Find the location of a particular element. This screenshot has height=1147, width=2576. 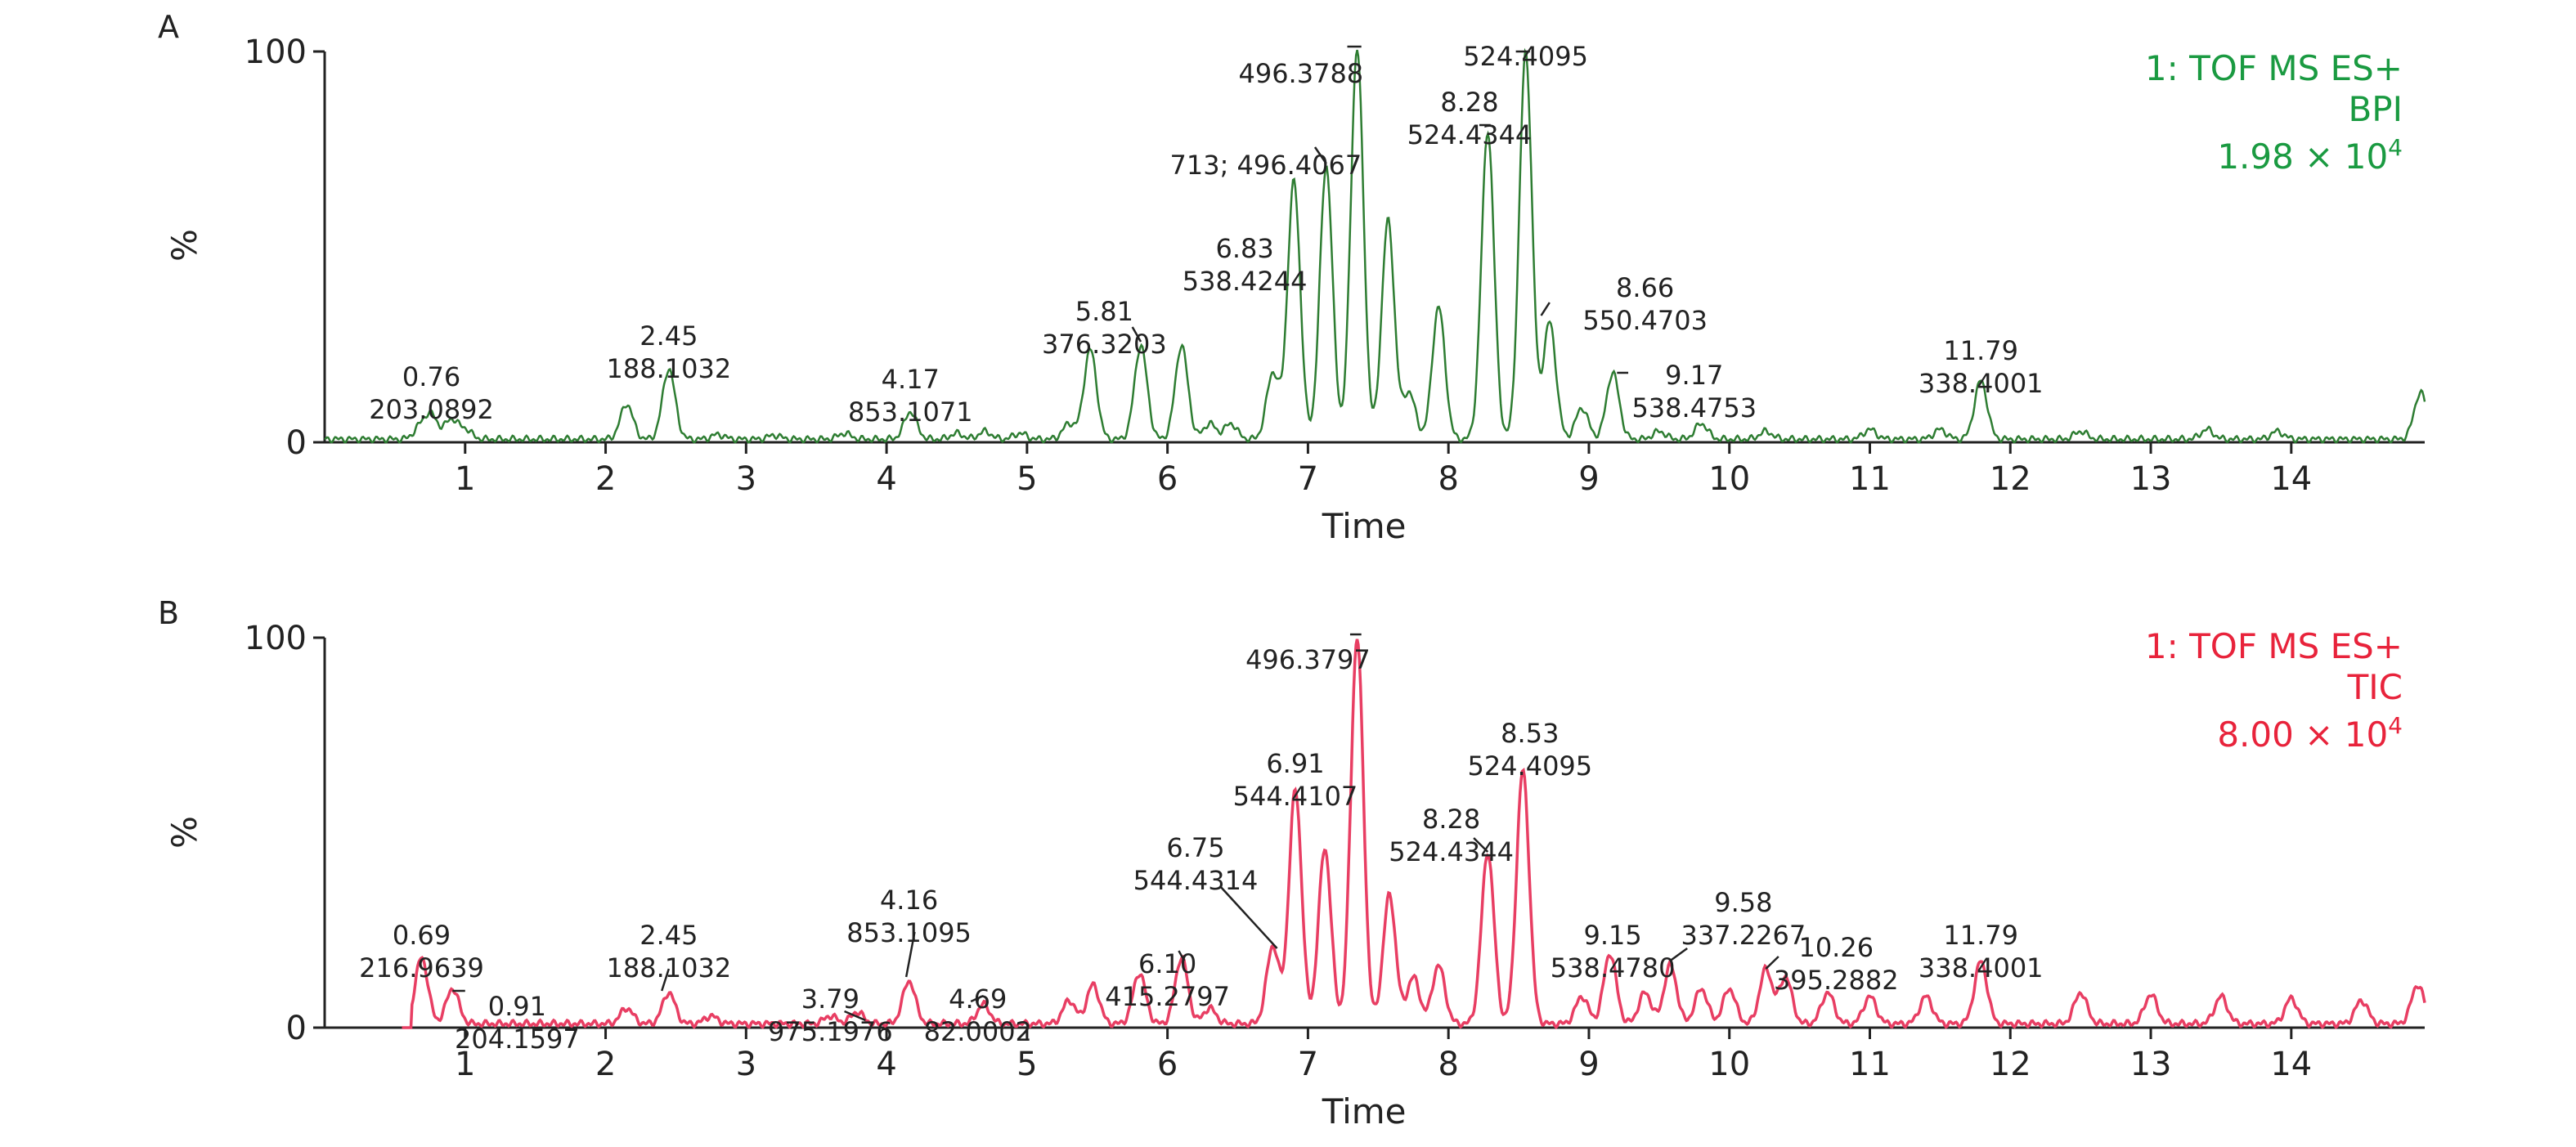

peak-label-text: 853.1095 is located at coordinates (909, 932).